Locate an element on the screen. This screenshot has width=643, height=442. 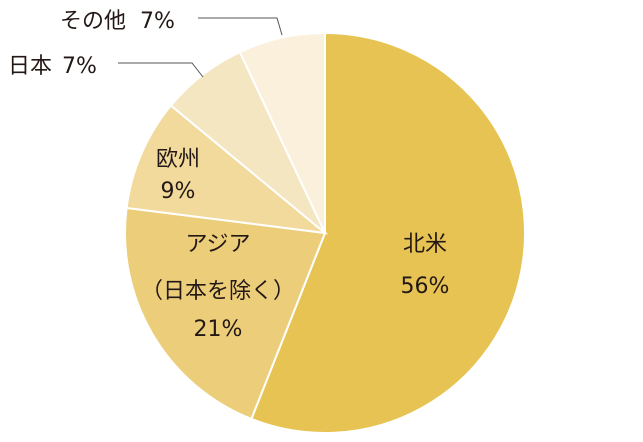
slice-label: 日本 is located at coordinates (30, 66).